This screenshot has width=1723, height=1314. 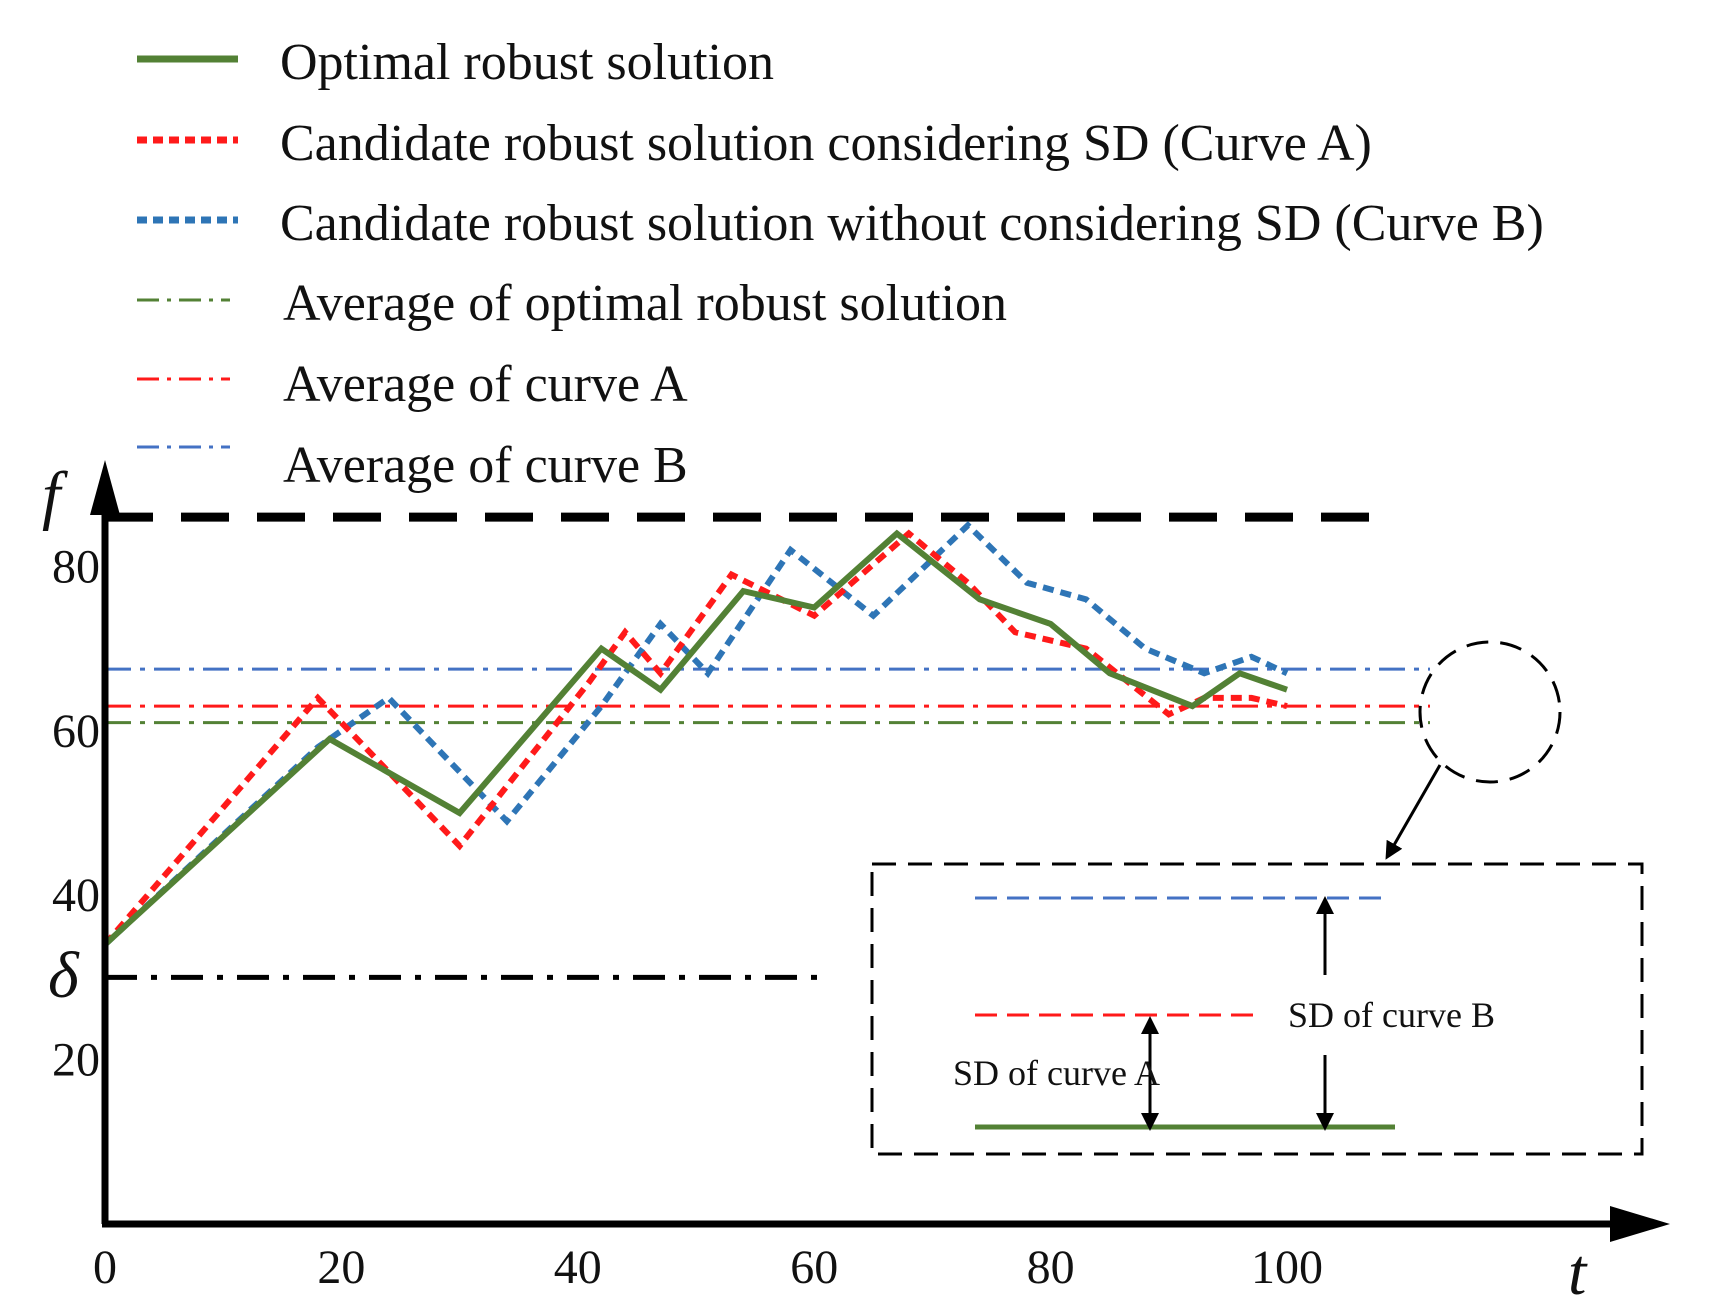 What do you see at coordinates (1391, 1015) in the screenshot?
I see `inset-label-sd-b: SD of curve B` at bounding box center [1391, 1015].